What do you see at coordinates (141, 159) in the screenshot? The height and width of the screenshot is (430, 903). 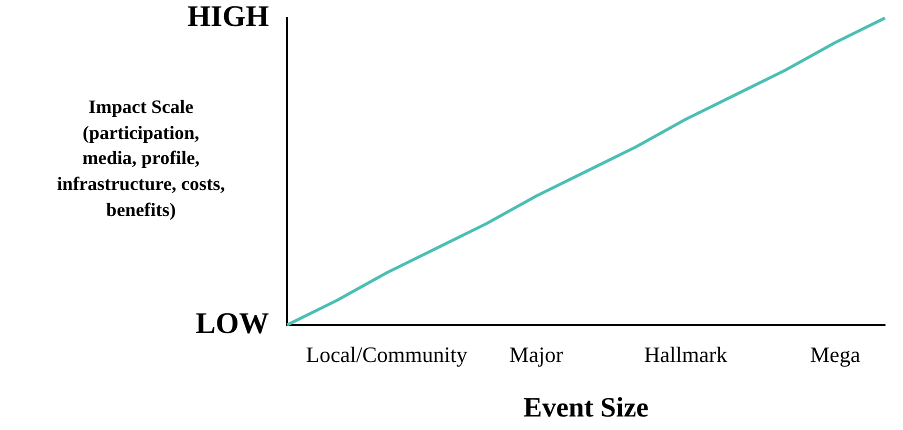 I see `y-axis-title: Impact Scale (participation, media, profile, infrastructure, costs, benefits)` at bounding box center [141, 159].